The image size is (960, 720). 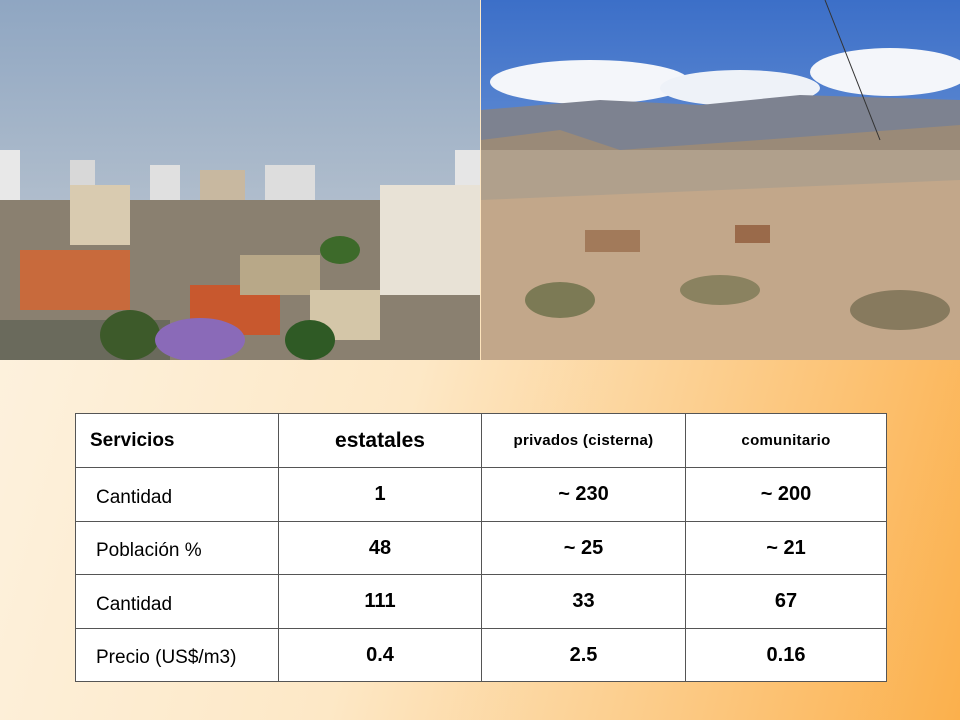 I want to click on cell-value: 67, so click(x=786, y=601).